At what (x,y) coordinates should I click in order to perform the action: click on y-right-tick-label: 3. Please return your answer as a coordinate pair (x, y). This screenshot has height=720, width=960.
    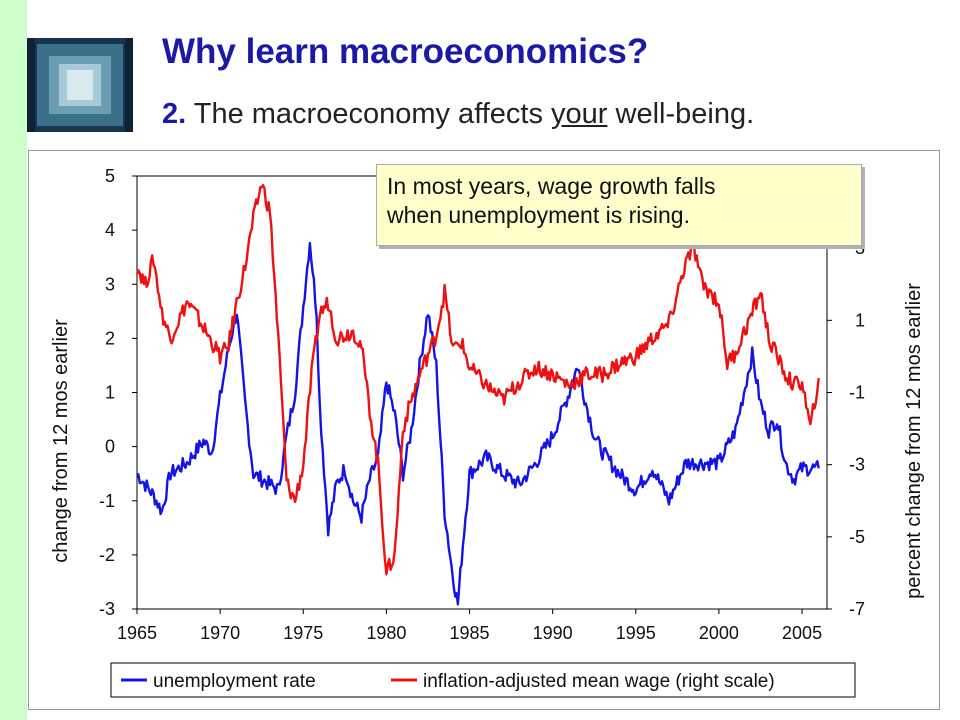
    Looking at the image, I should click on (860, 248).